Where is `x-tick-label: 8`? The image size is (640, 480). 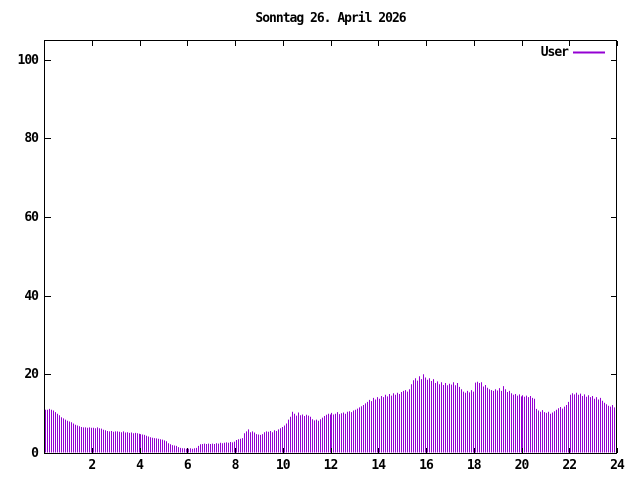
x-tick-label: 8 is located at coordinates (235, 465).